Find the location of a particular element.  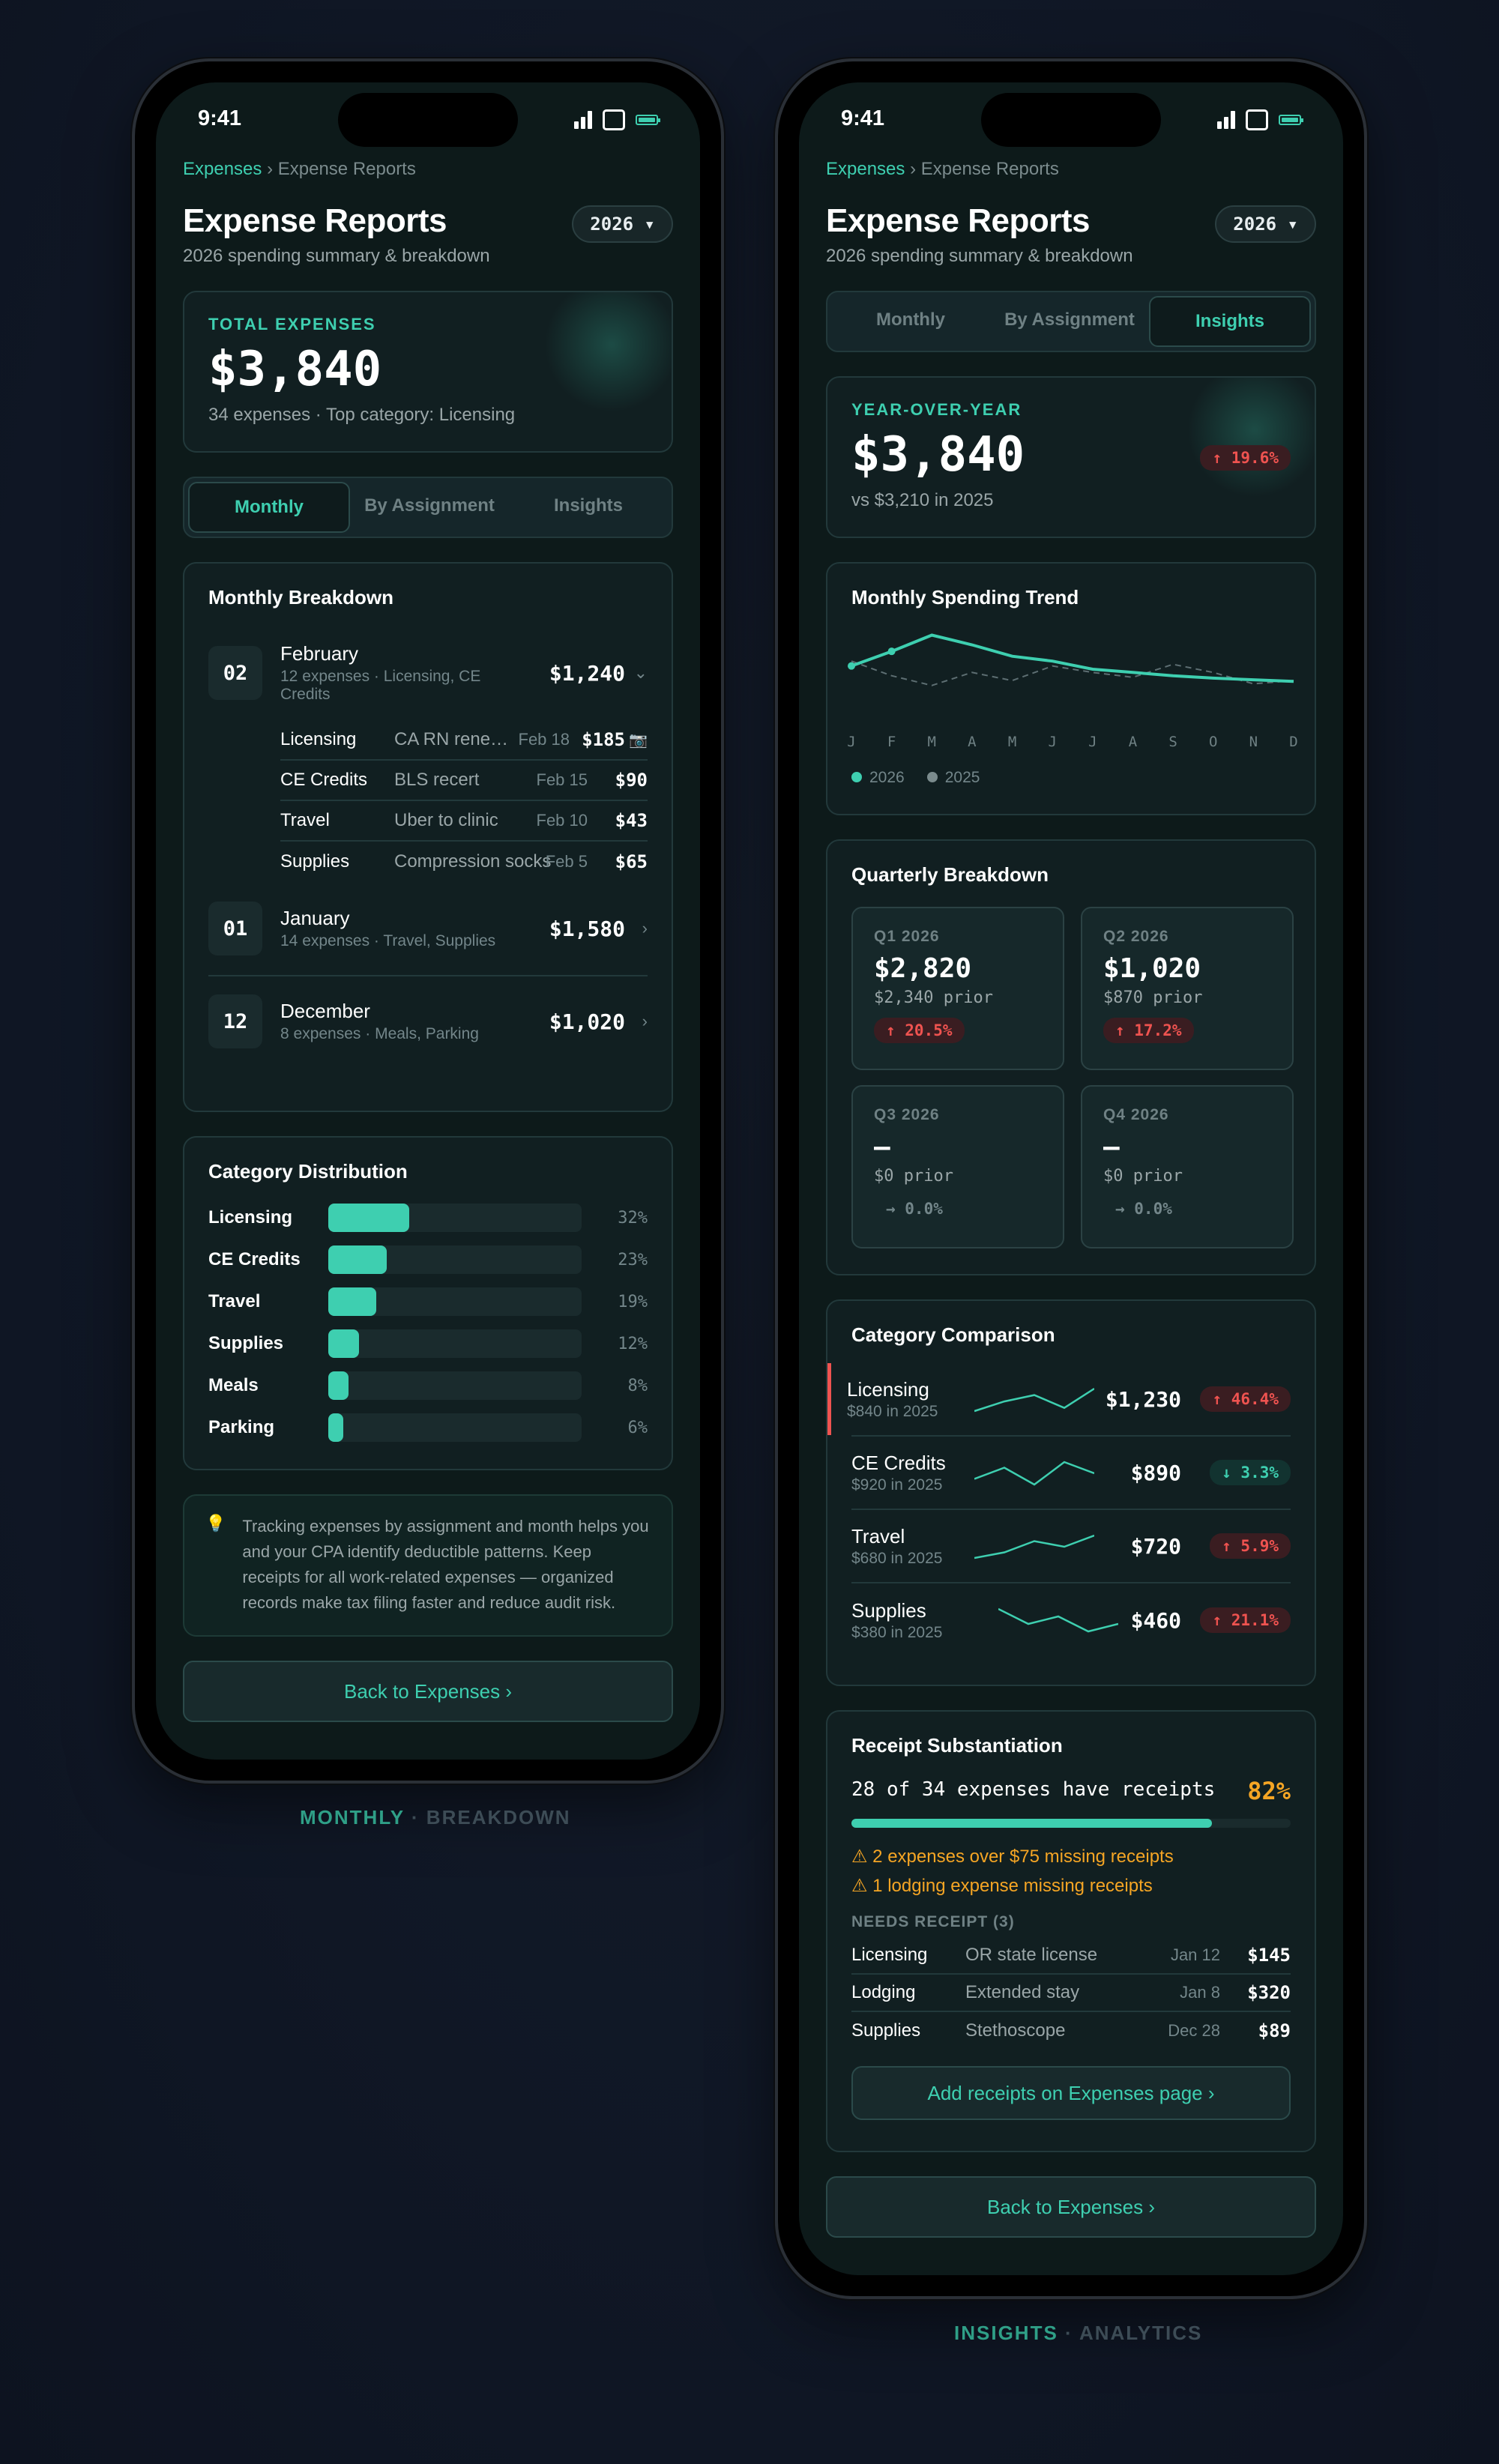

quarterly-title: Quarterly Breakdown is located at coordinates (950, 874).